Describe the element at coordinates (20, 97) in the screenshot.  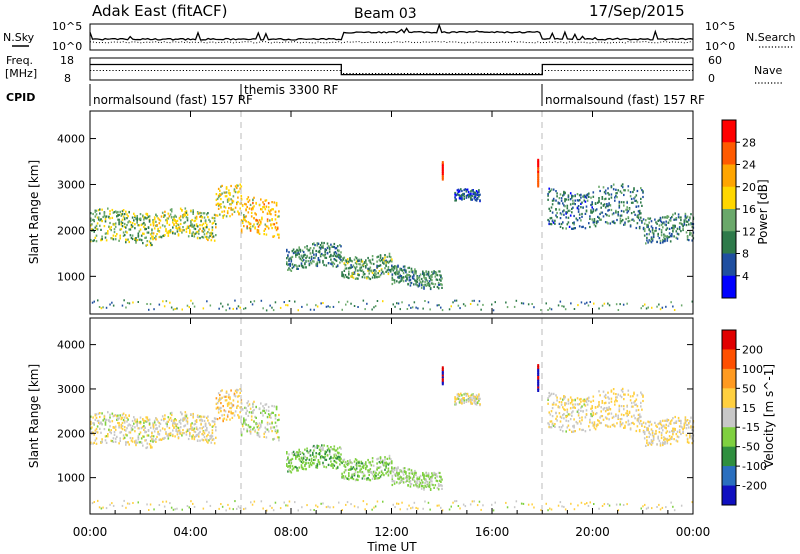
I see `cpid-label: CPID` at that location.